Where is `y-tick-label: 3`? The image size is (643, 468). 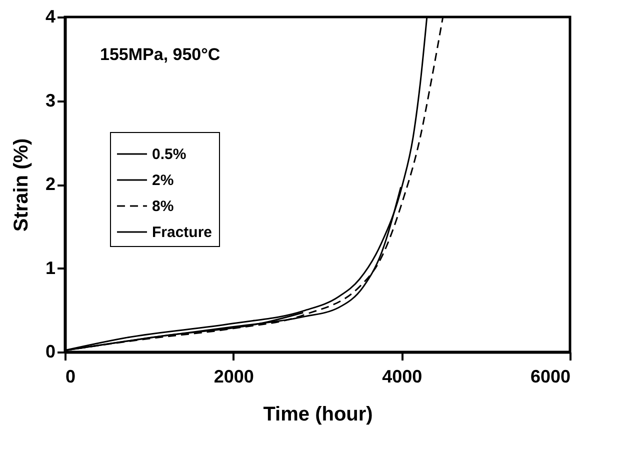
y-tick-label: 3 is located at coordinates (50, 100).